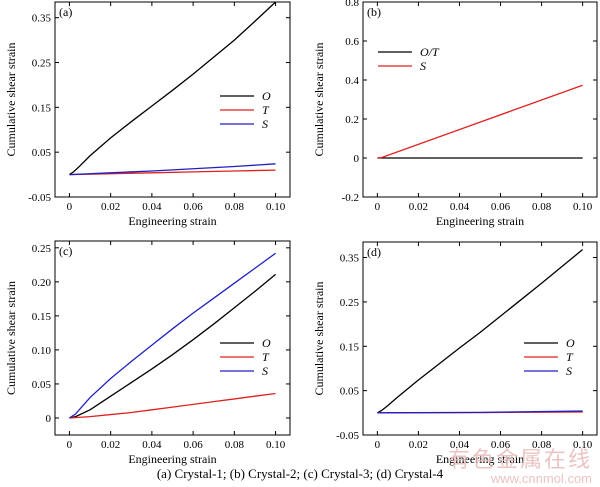 The width and height of the screenshot is (600, 487). Describe the element at coordinates (430, 52) in the screenshot. I see `legend-label: O/T` at that location.